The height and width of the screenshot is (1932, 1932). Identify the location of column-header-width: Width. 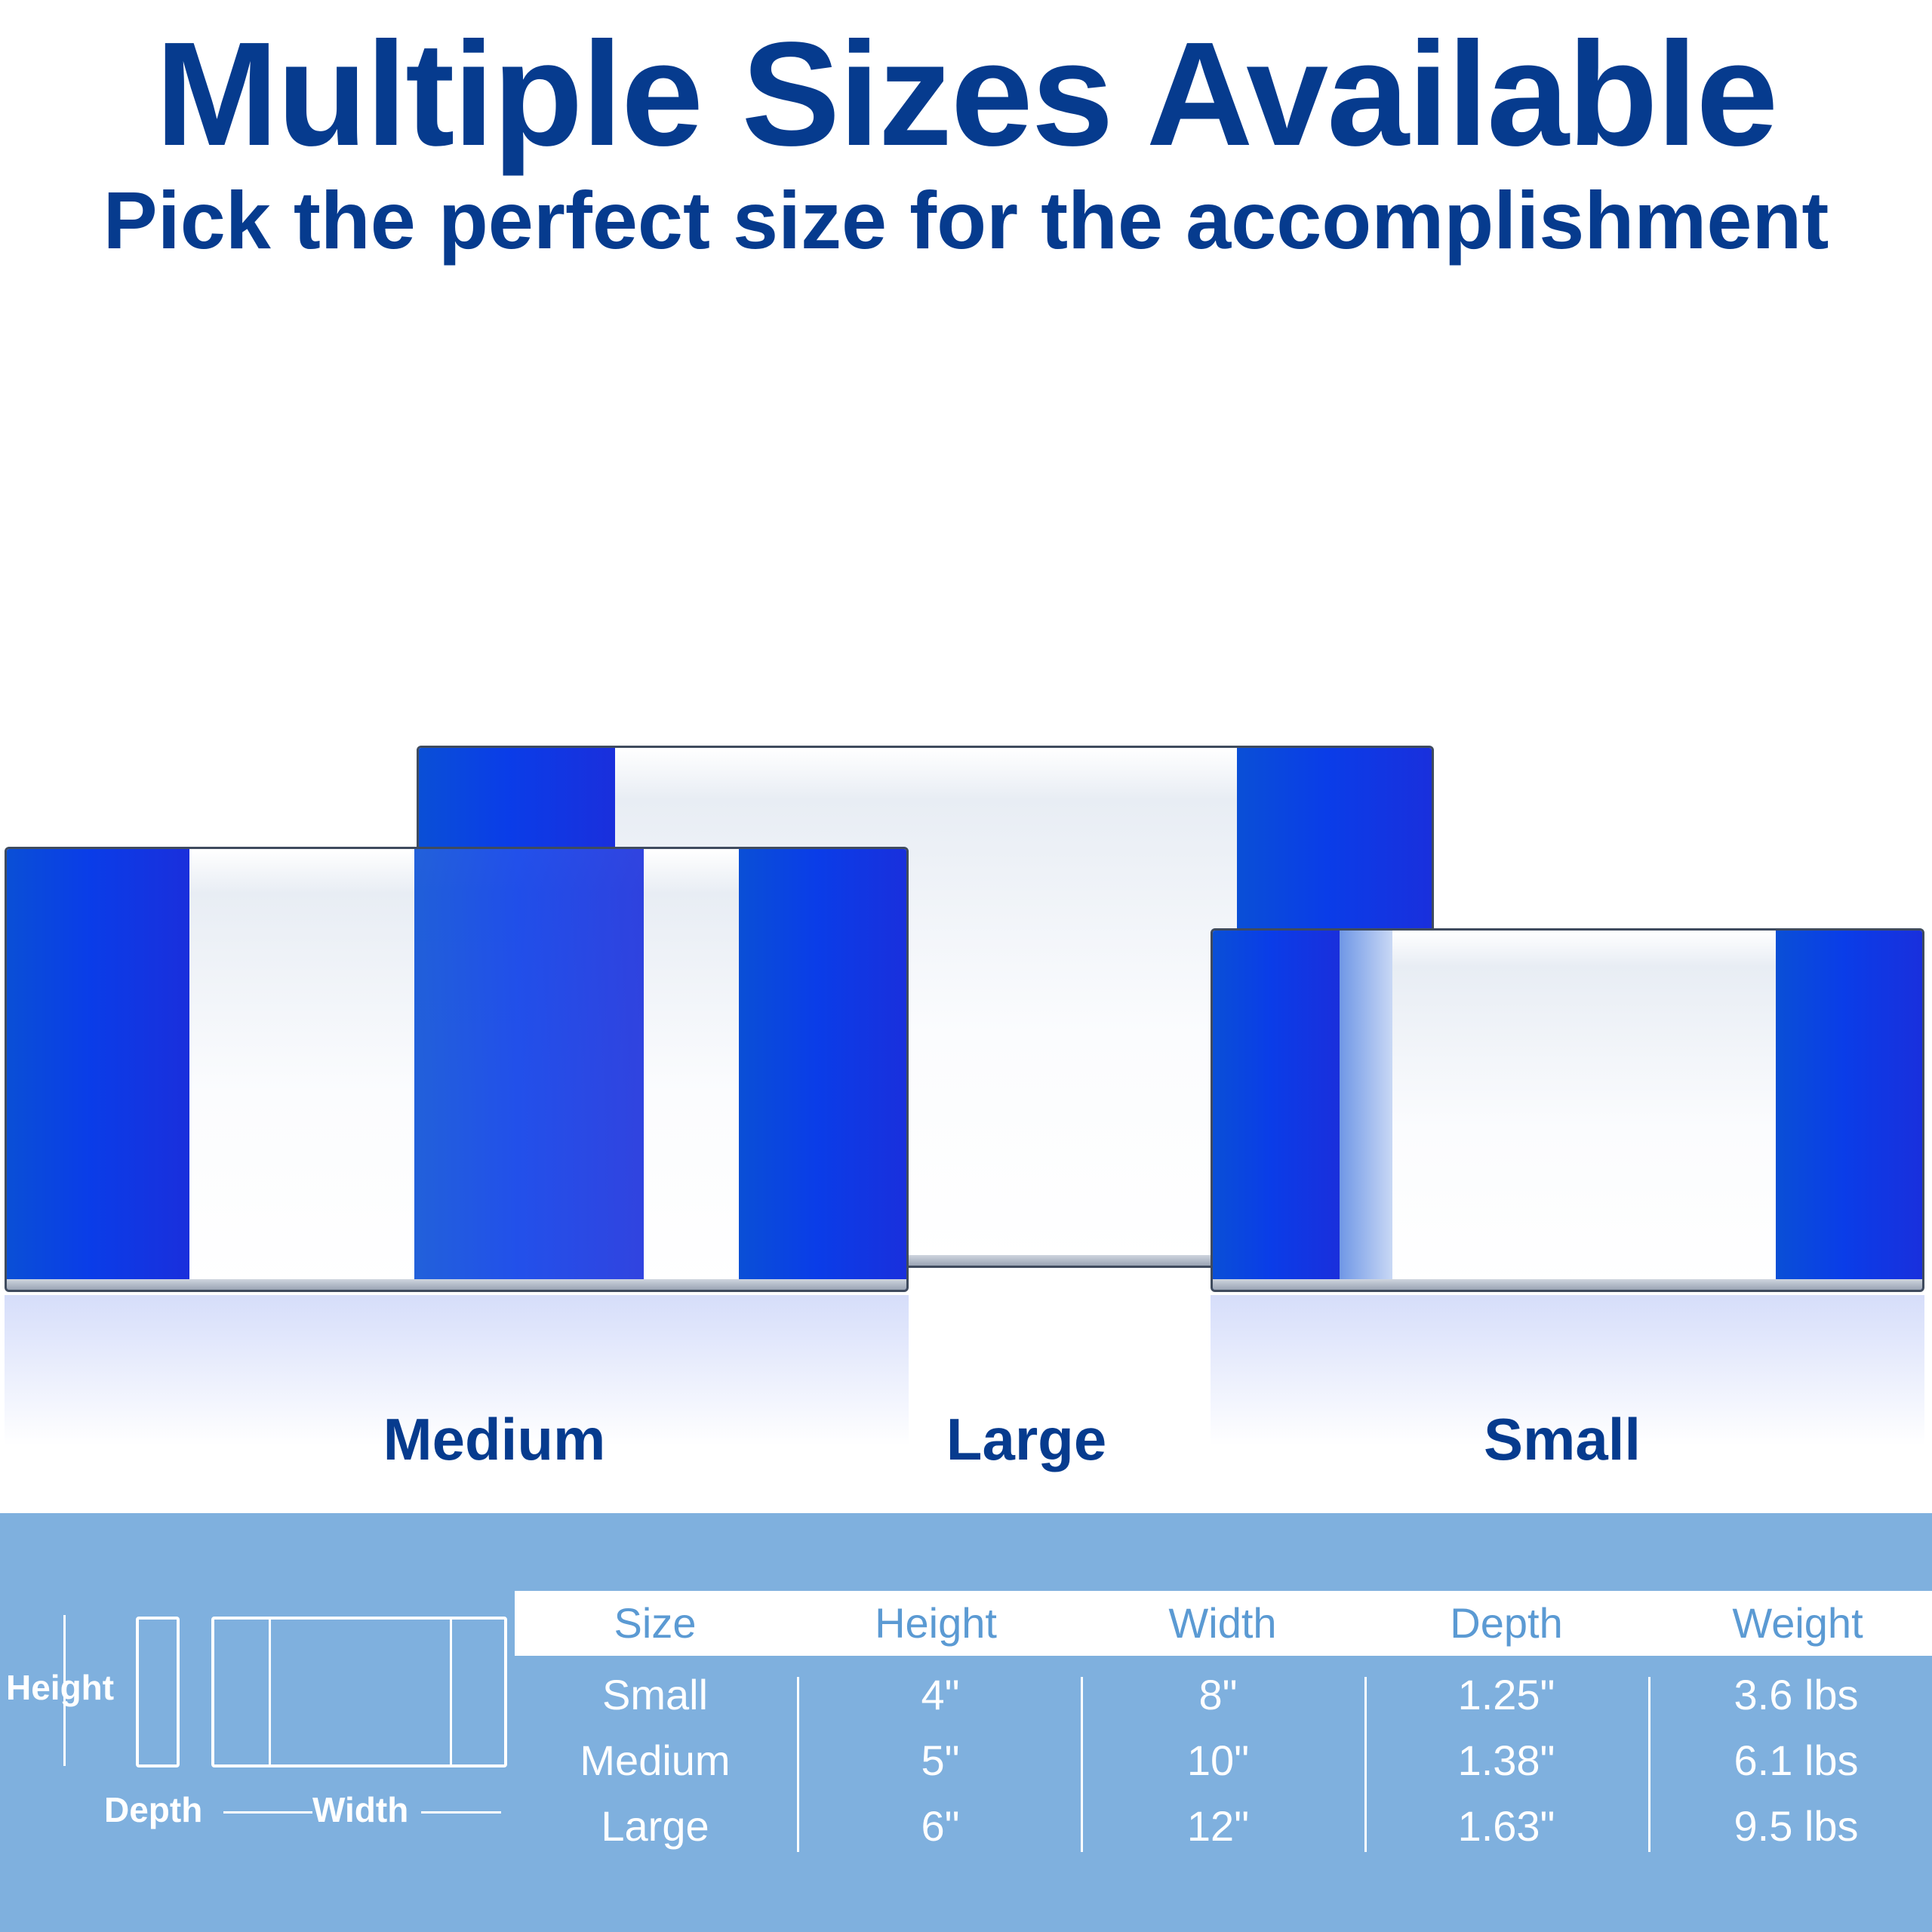
(1222, 1623).